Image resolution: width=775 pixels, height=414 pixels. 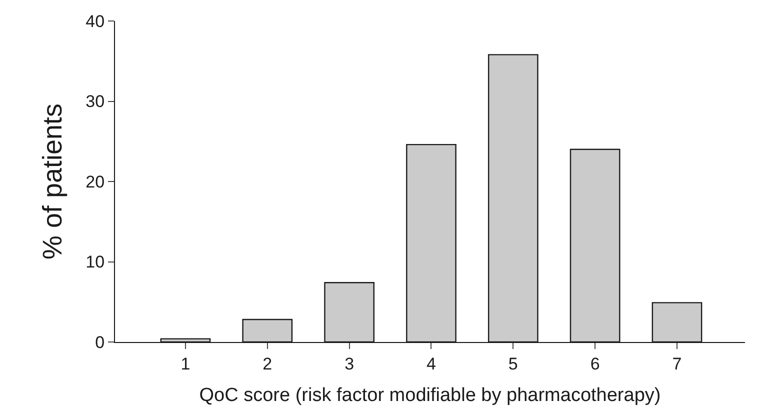 I want to click on x-tick-label: 6, so click(x=595, y=364).